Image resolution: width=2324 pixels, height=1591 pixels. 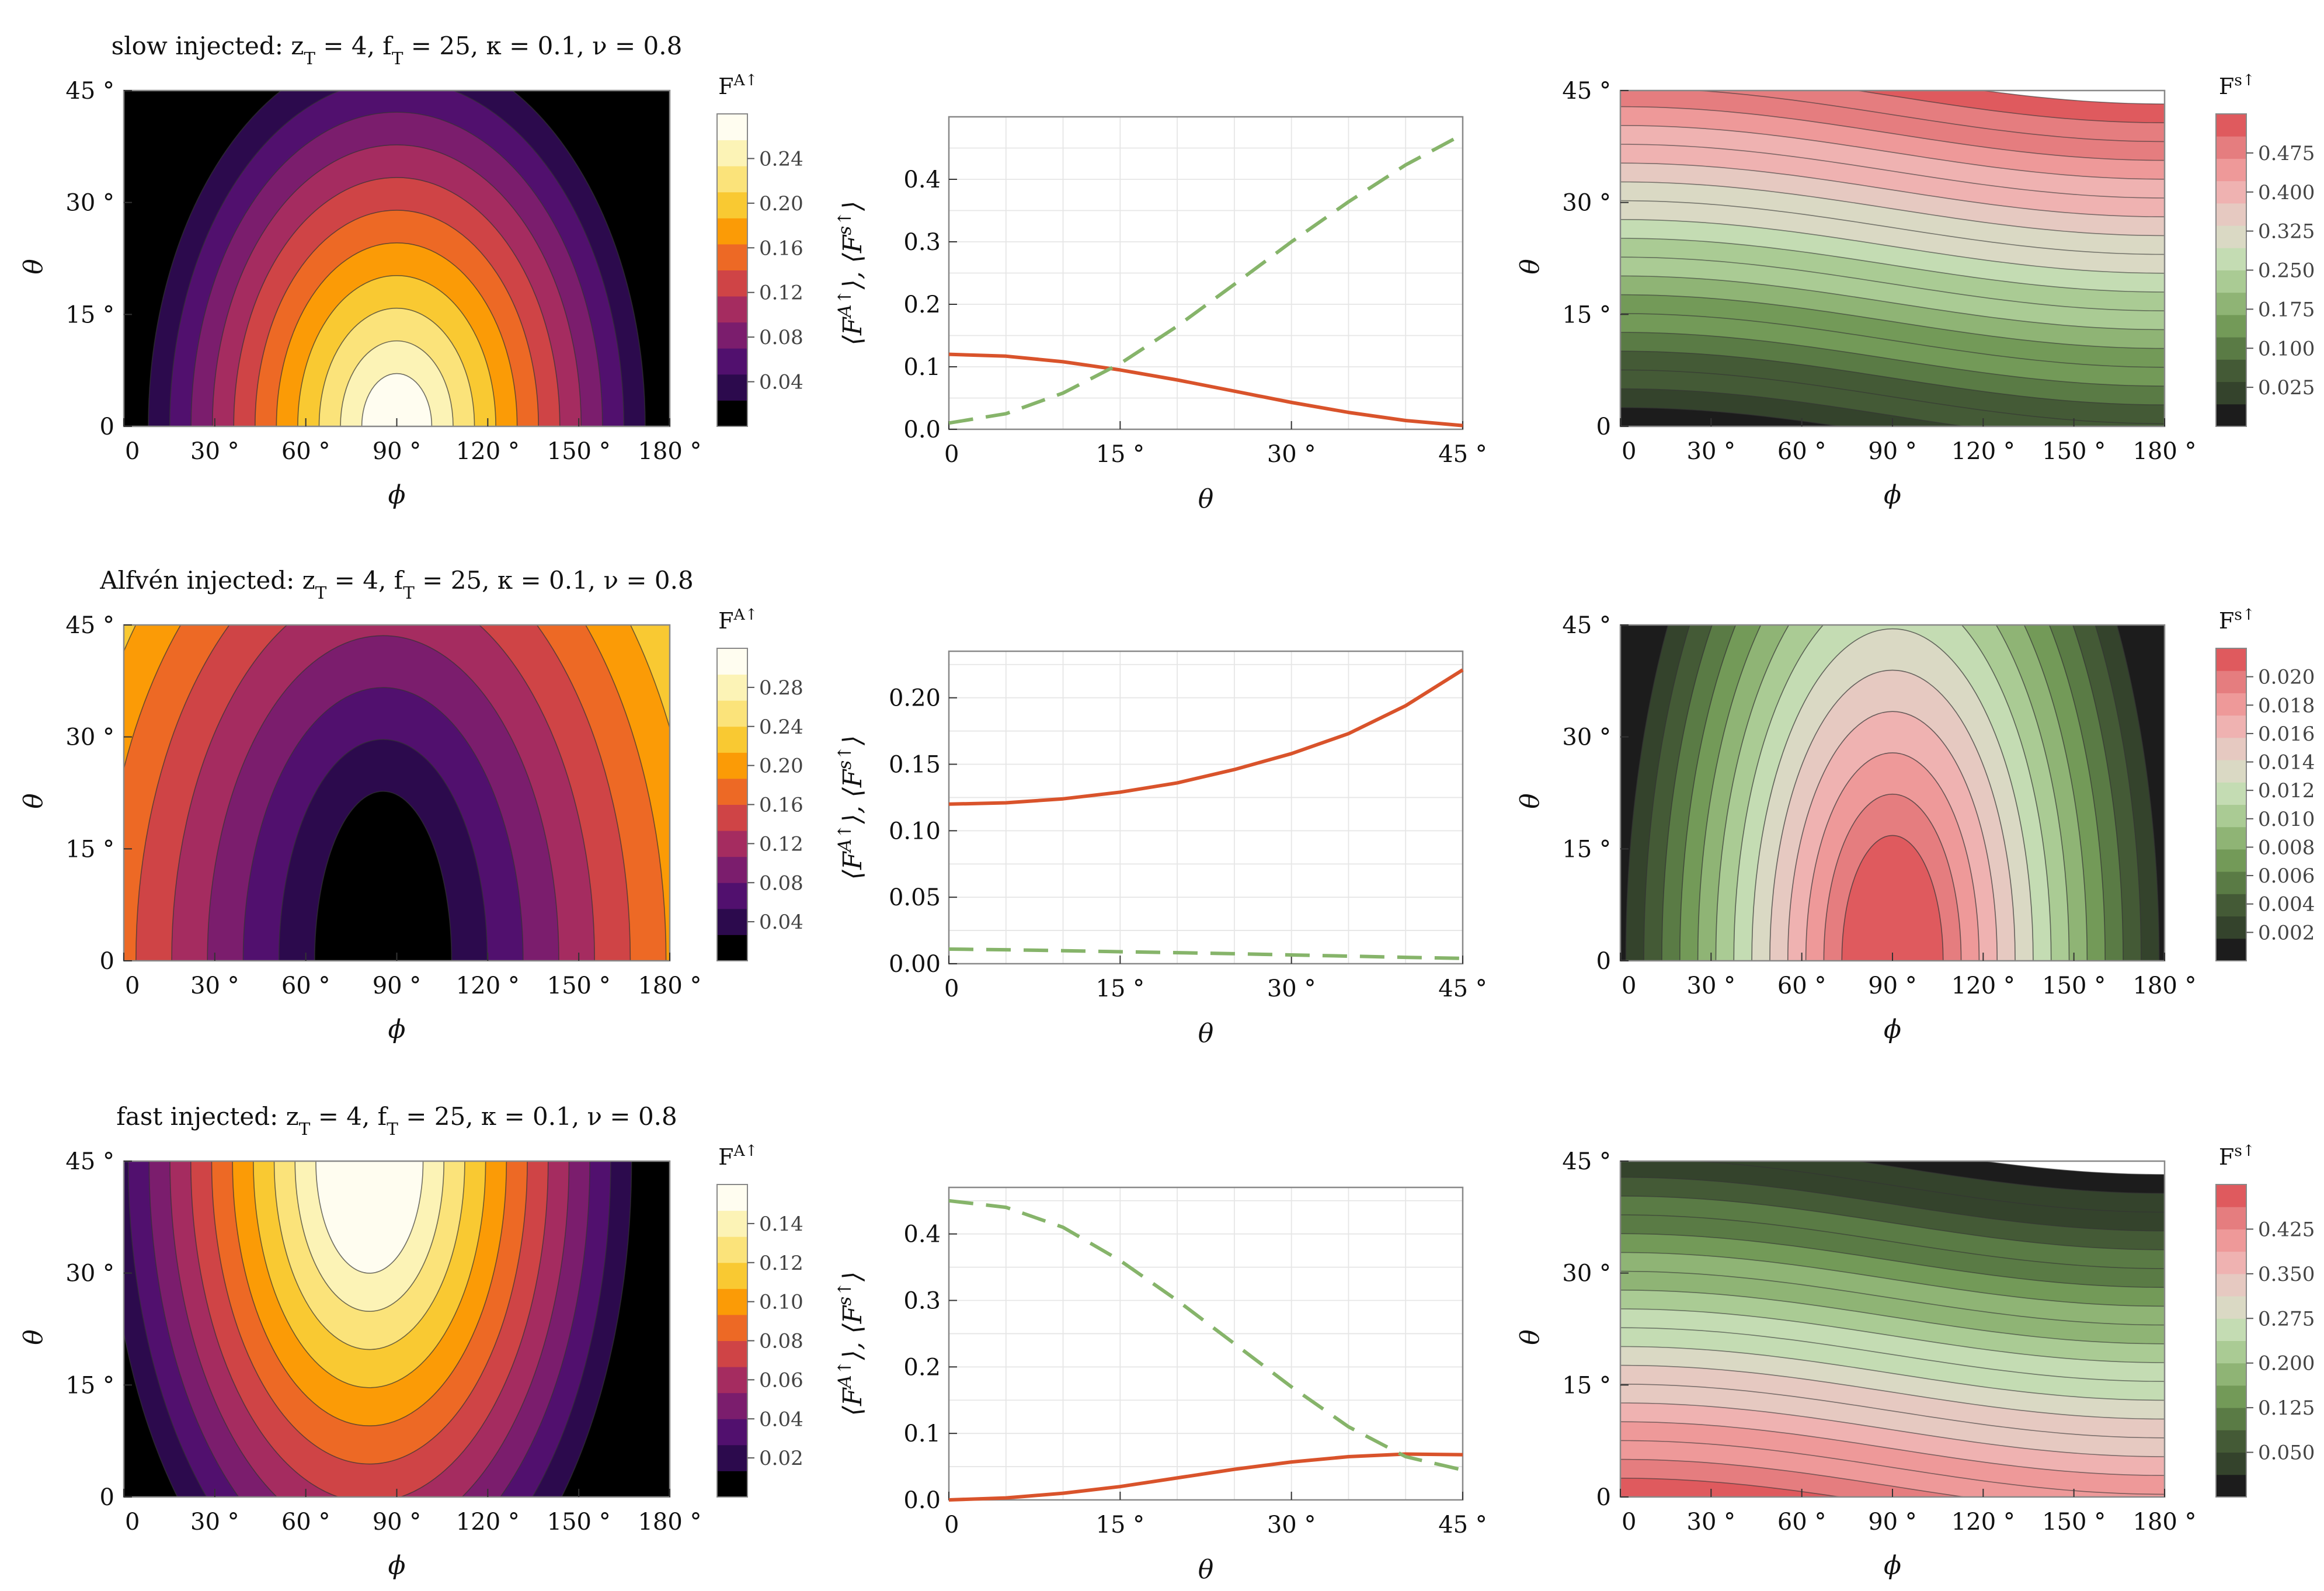 What do you see at coordinates (781, 1458) in the screenshot?
I see `colorbar-tick-label: 0.02` at bounding box center [781, 1458].